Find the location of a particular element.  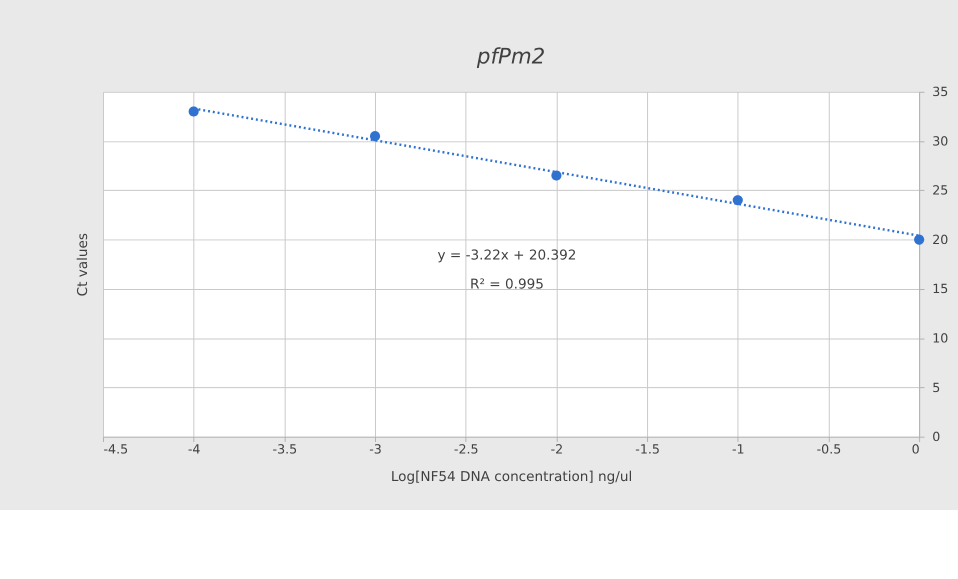

annotation: R² = 0.995 is located at coordinates (507, 284).